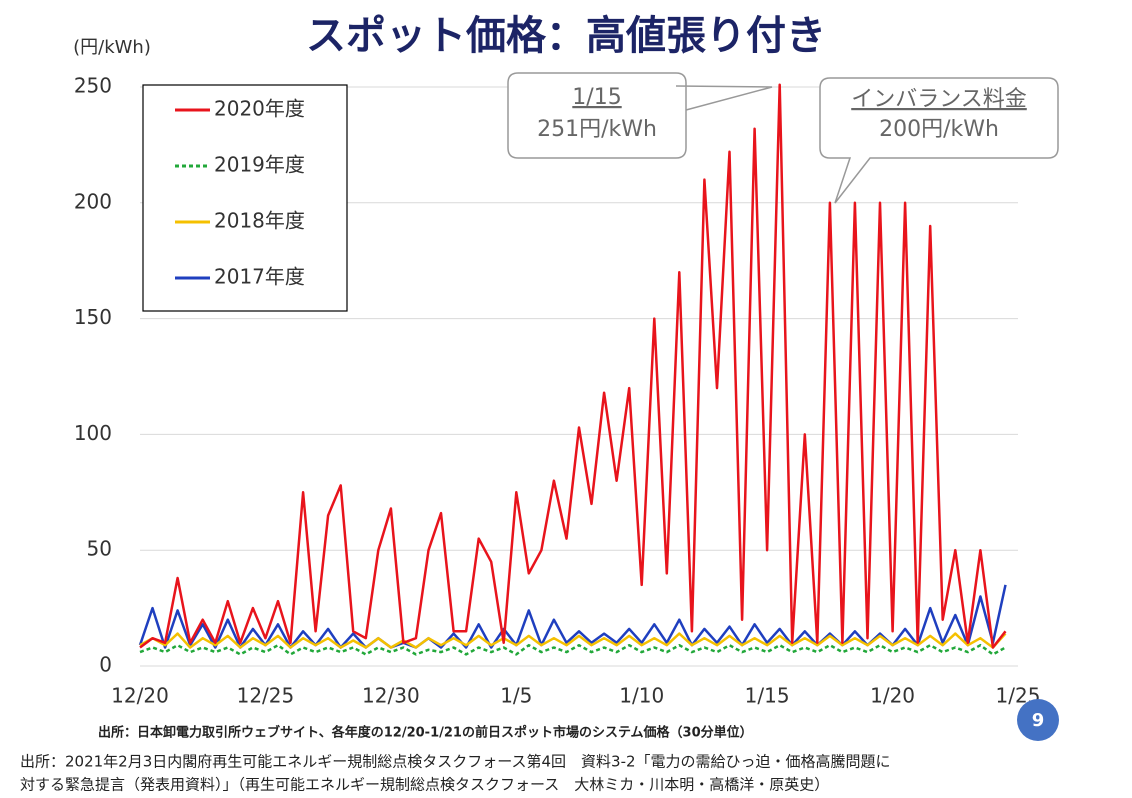 Image resolution: width=1132 pixels, height=798 pixels. What do you see at coordinates (105, 665) in the screenshot?
I see `y-tick-label: 0` at bounding box center [105, 665].